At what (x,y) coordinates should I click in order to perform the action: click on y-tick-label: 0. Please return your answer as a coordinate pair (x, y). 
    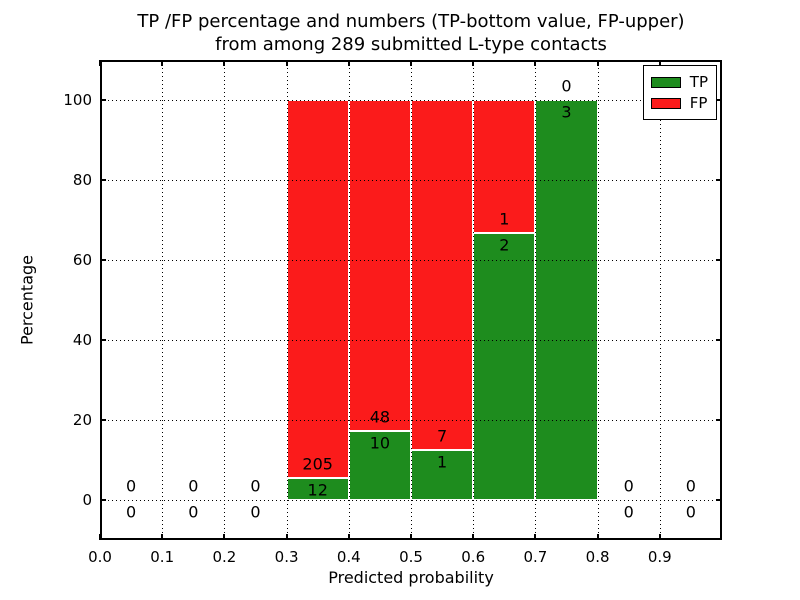
    Looking at the image, I should click on (87, 500).